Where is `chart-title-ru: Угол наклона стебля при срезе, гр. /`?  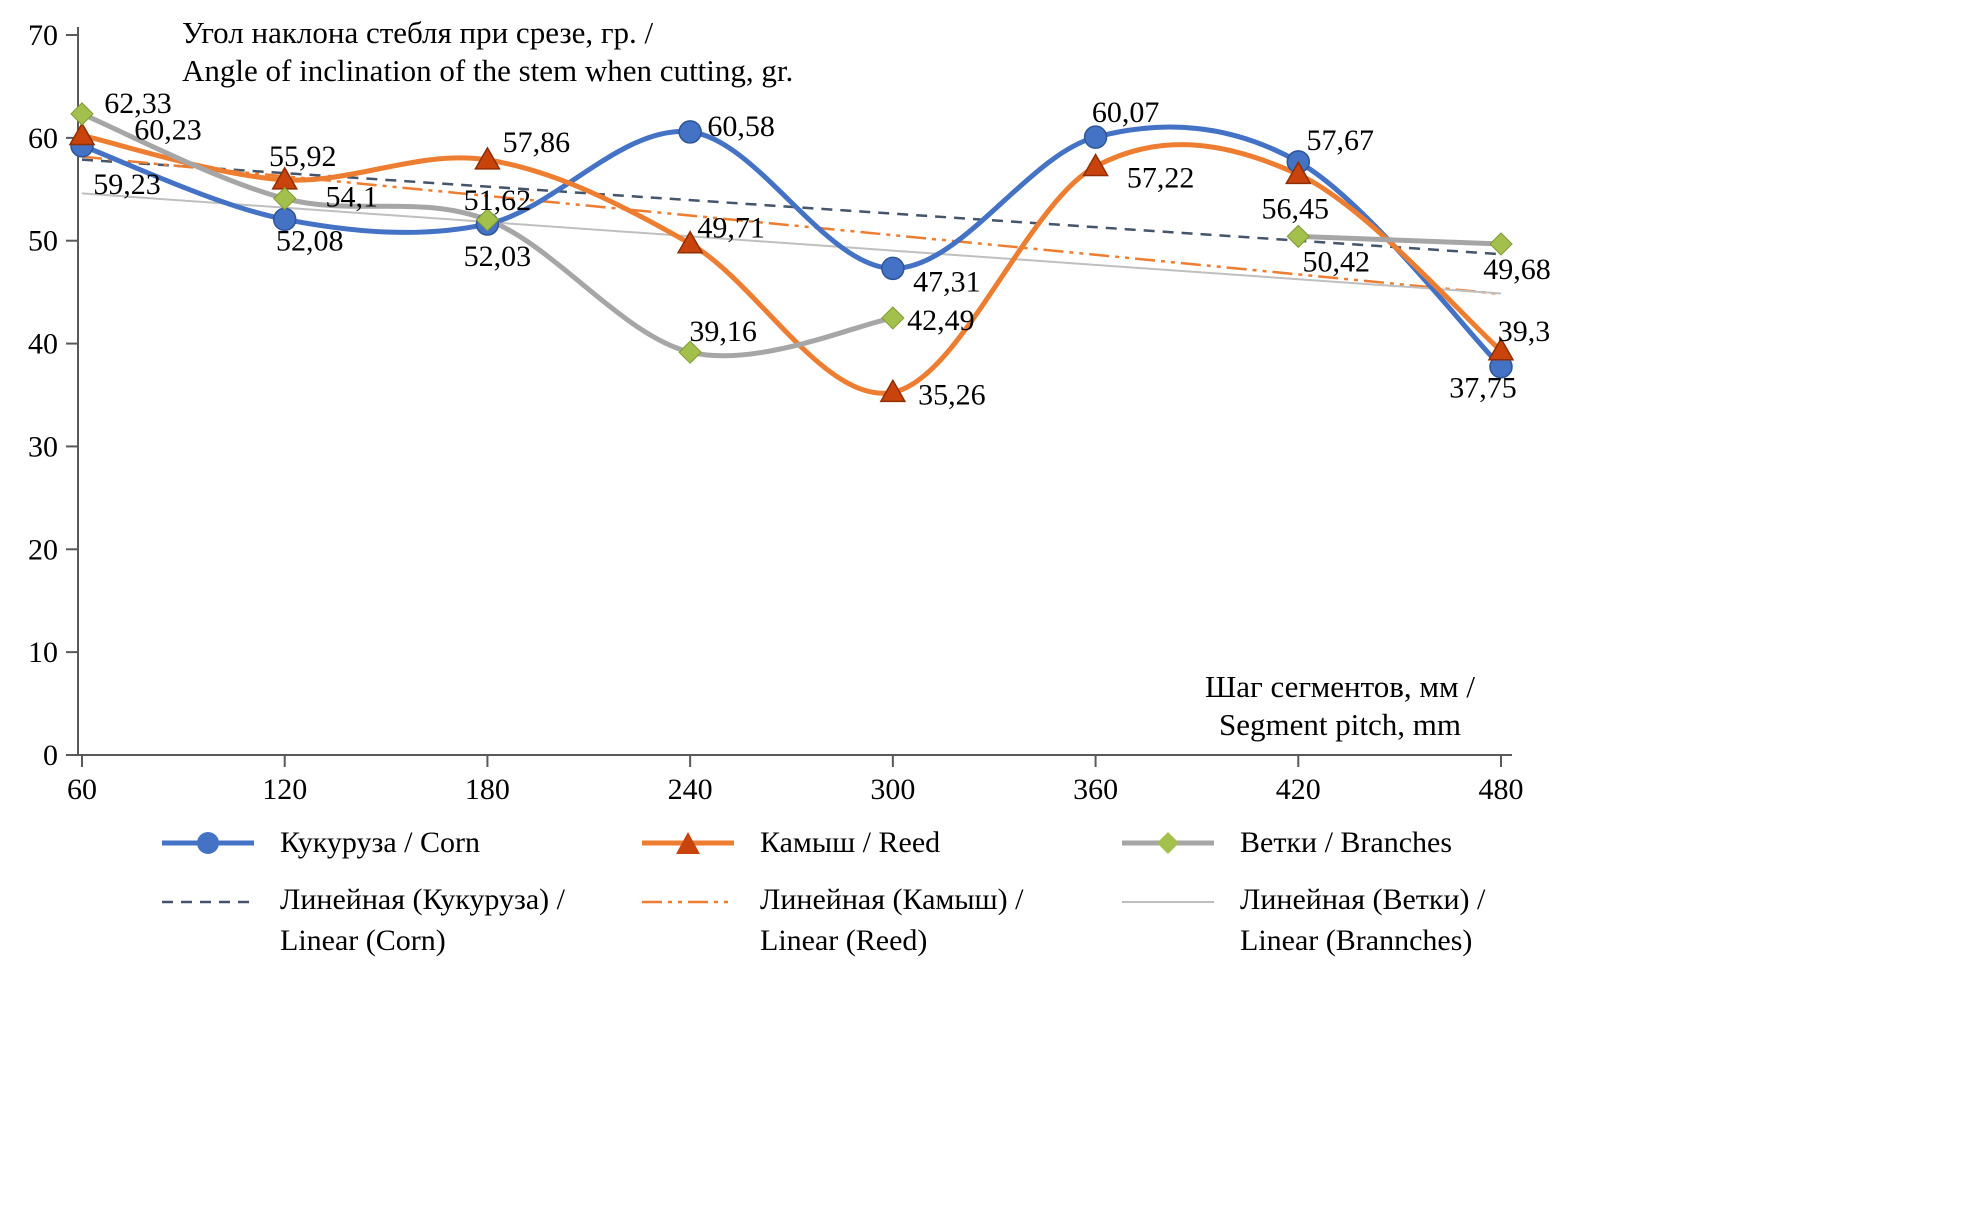
chart-title-ru: Угол наклона стебля при срезе, гр. / is located at coordinates (418, 32).